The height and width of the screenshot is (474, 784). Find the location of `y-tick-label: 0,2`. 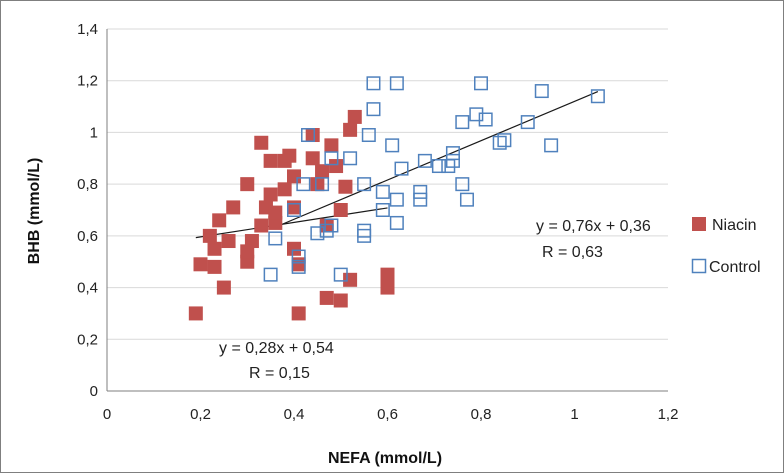

y-tick-label: 0,2 is located at coordinates (87, 339).